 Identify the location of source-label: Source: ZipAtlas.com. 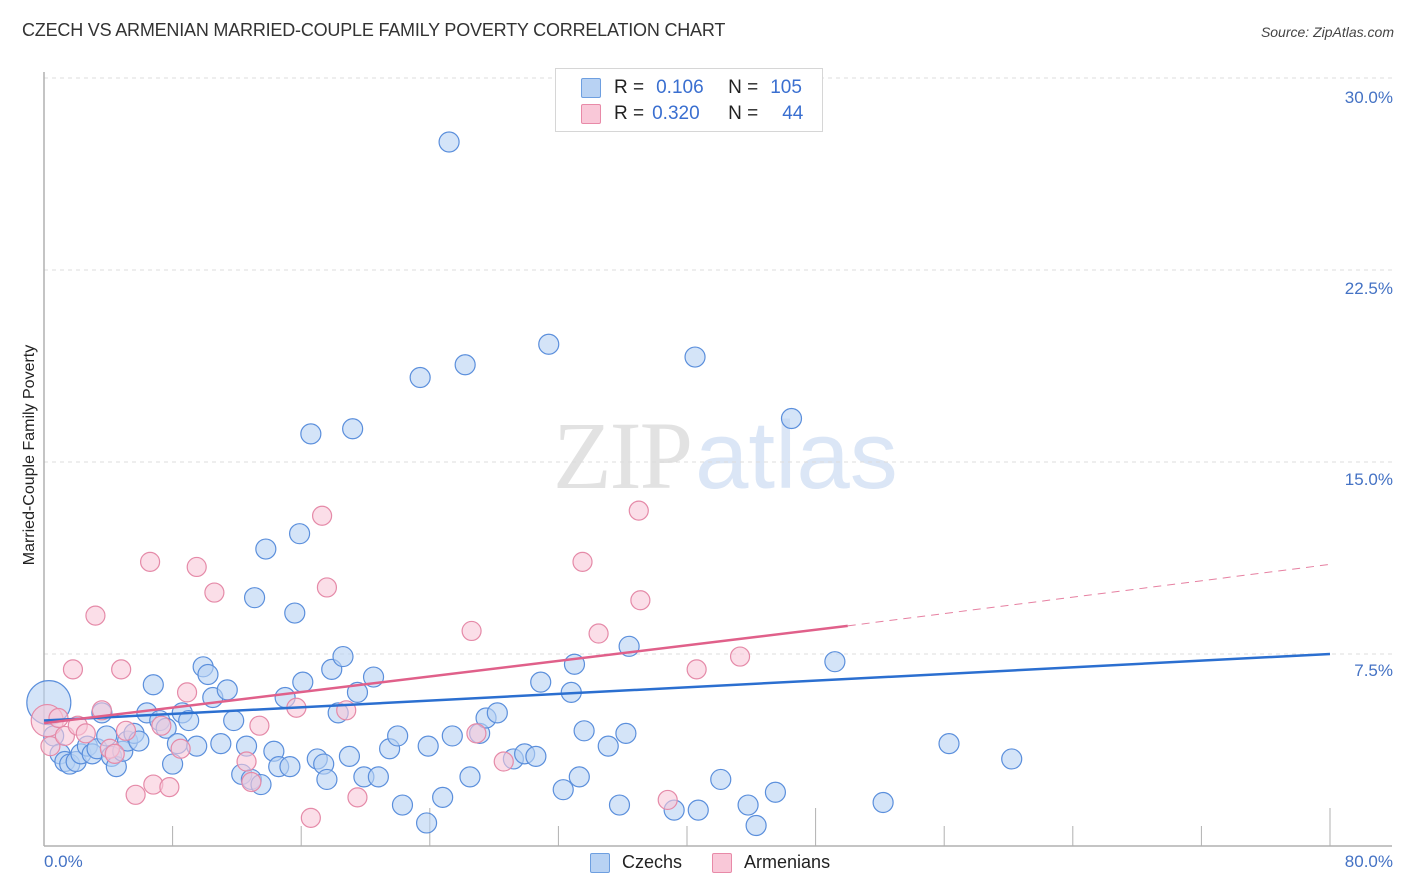
(1327, 32).